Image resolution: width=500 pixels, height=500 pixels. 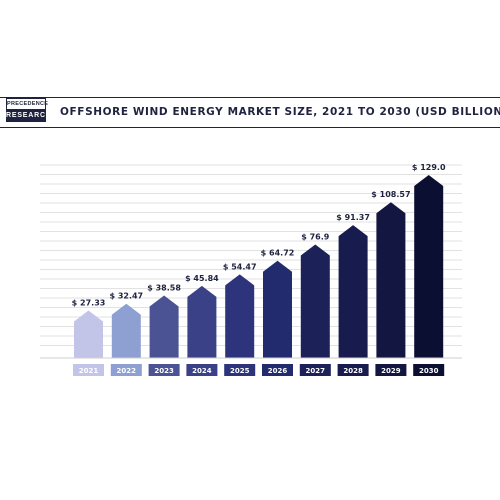 What do you see at coordinates (164, 326) in the screenshot?
I see `bar-2023` at bounding box center [164, 326].